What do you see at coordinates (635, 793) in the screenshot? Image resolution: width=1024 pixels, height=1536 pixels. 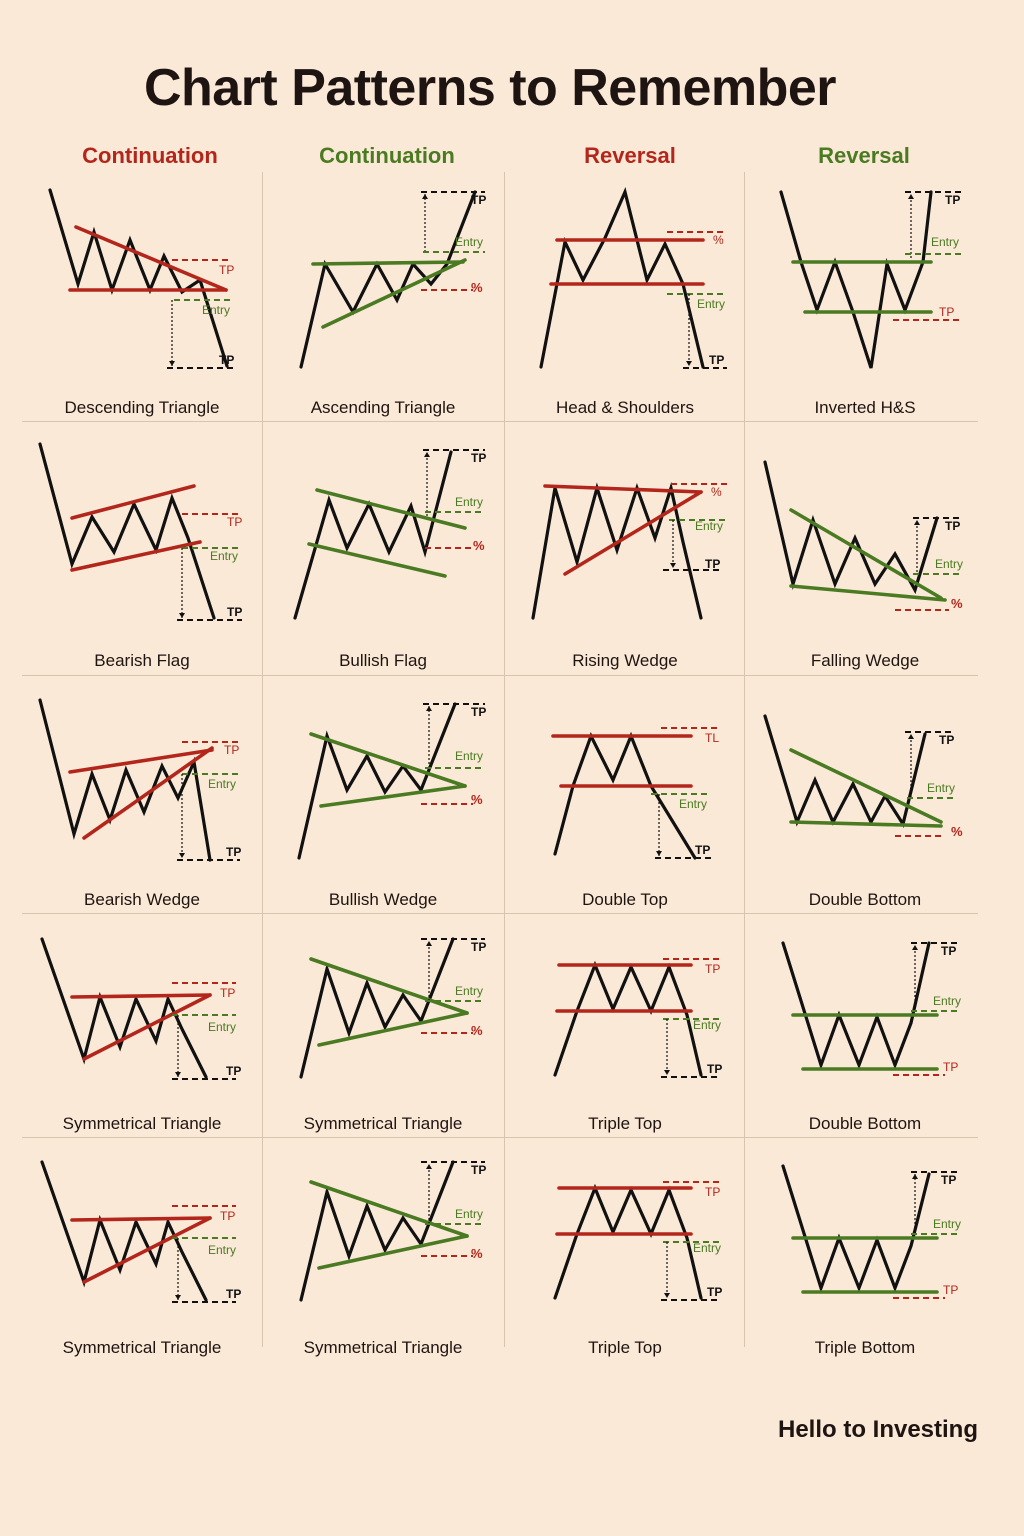 I see `pattern-diagram: TL Entry TP` at bounding box center [635, 793].